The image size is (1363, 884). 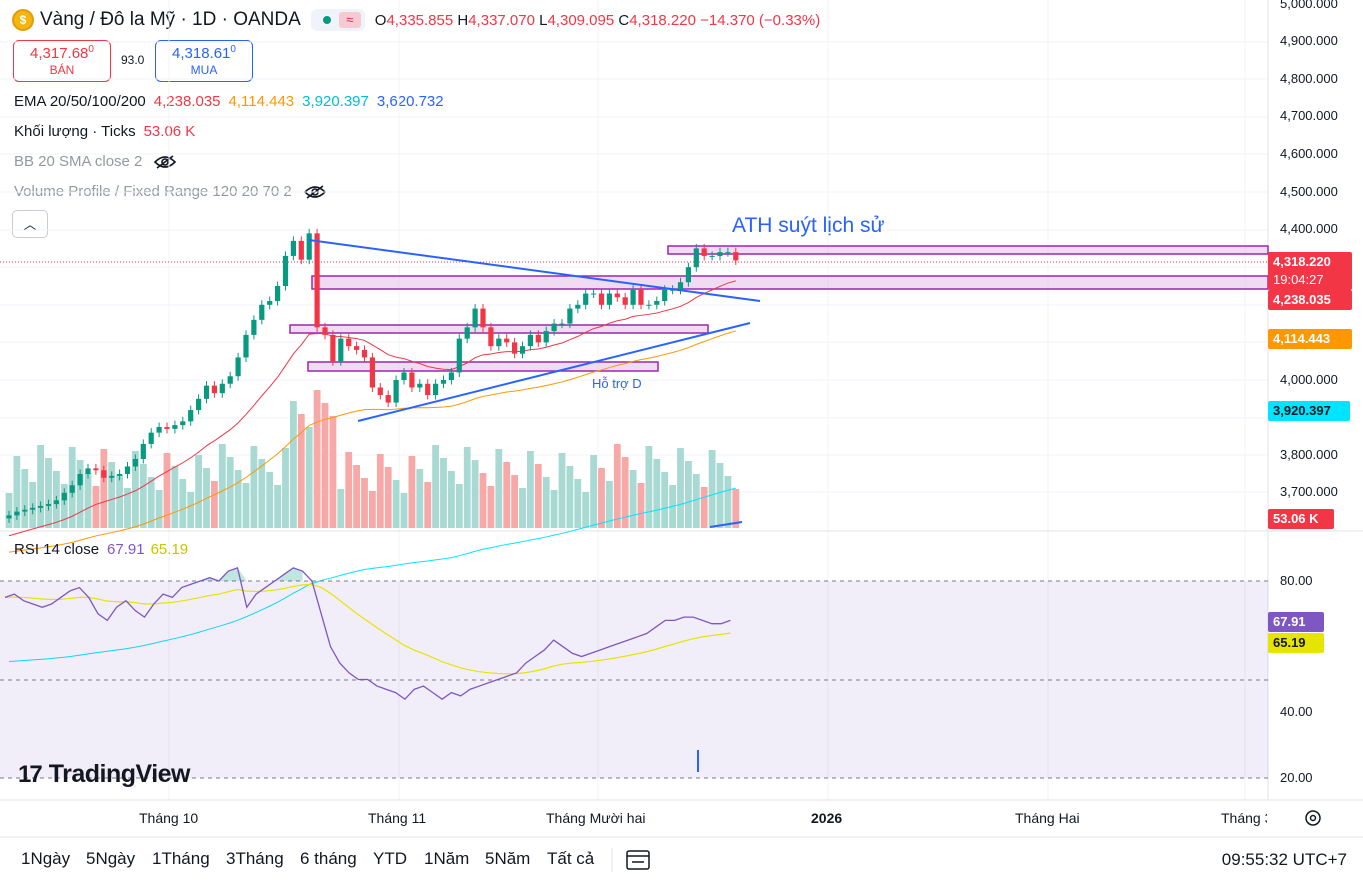 What do you see at coordinates (447, 858) in the screenshot?
I see `range-1y: 1Năm` at bounding box center [447, 858].